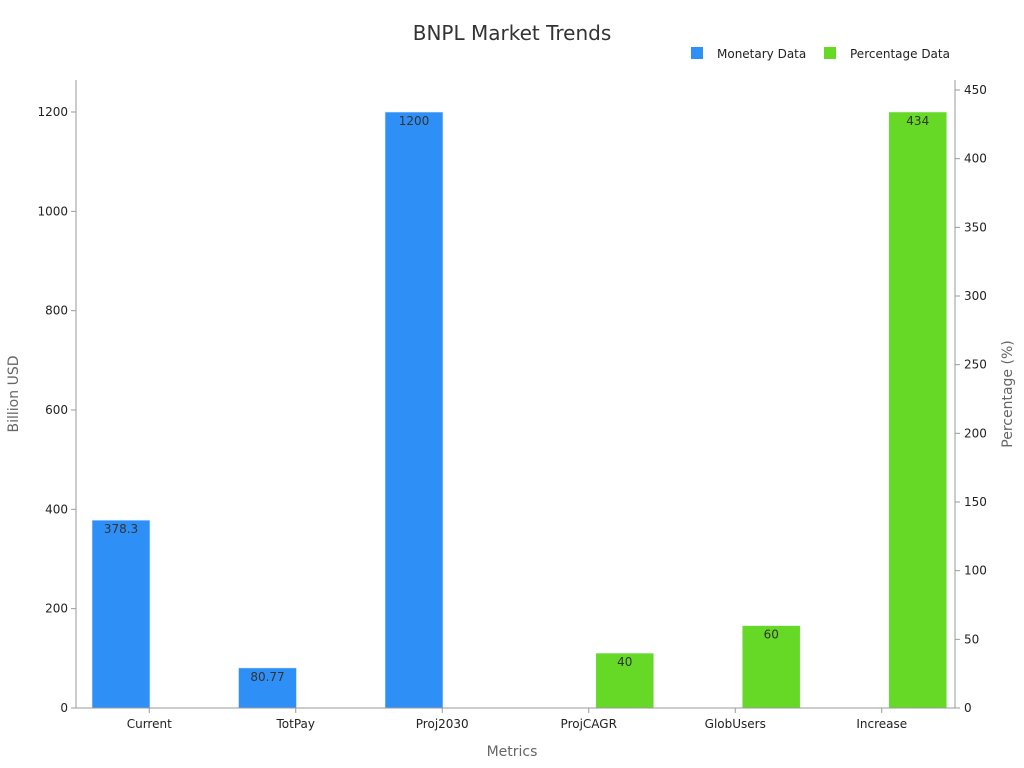 This screenshot has width=1024, height=768. I want to click on left-tick-label: 200, so click(56, 609).